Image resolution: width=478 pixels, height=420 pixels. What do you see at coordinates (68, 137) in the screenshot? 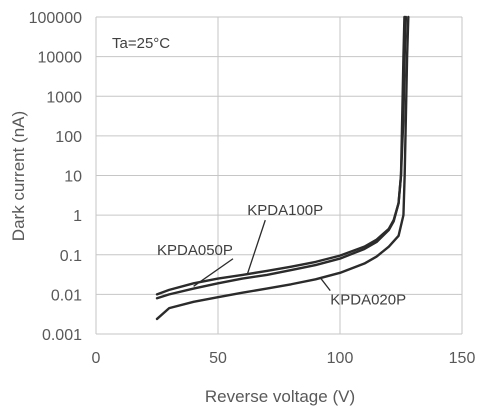
I see `y-tick-label: 100` at bounding box center [68, 137].